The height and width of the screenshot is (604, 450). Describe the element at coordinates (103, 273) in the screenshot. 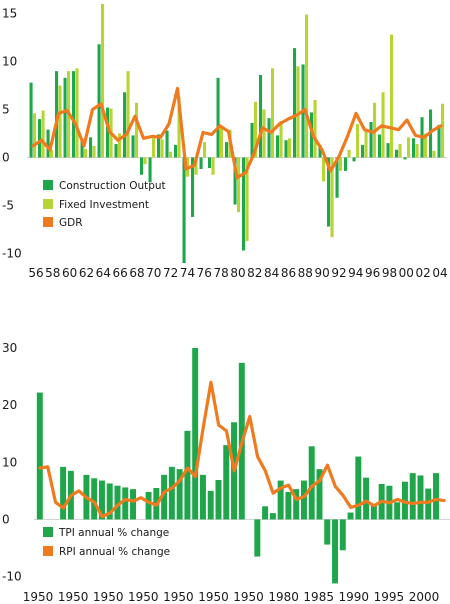

I see `top-x-tick-label: 64` at that location.